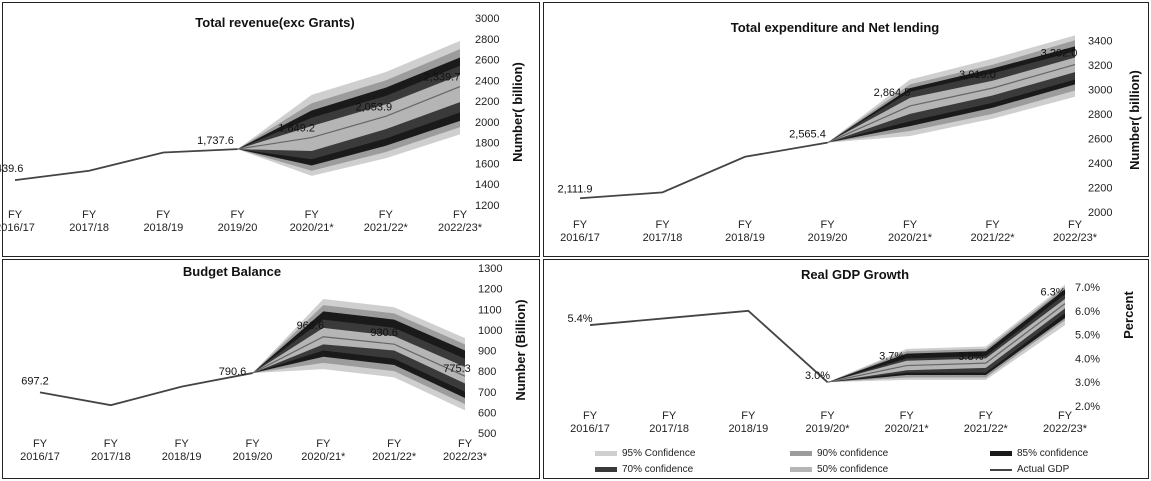 This screenshot has height=481, width=1151. Describe the element at coordinates (1100, 41) in the screenshot. I see `y-tick-label: 3400` at that location.